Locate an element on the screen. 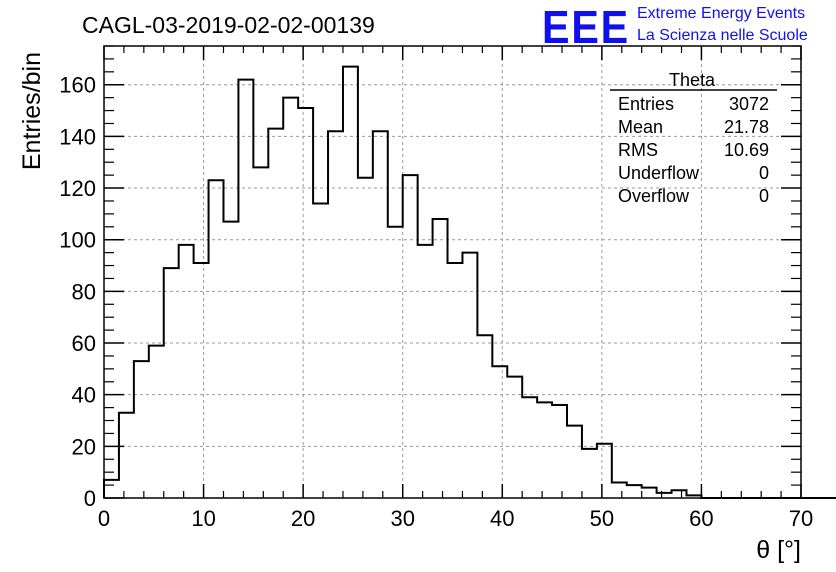  chart-title: CAGL-03-2019-02-02-00139 is located at coordinates (228, 25).